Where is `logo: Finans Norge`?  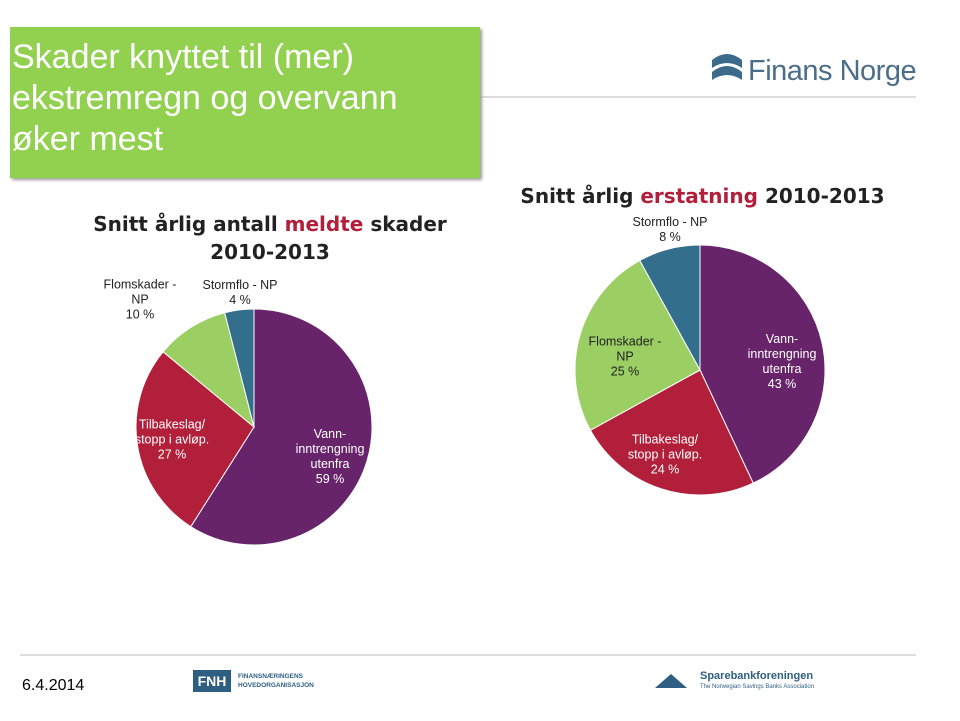
logo: Finans Norge is located at coordinates (832, 71).